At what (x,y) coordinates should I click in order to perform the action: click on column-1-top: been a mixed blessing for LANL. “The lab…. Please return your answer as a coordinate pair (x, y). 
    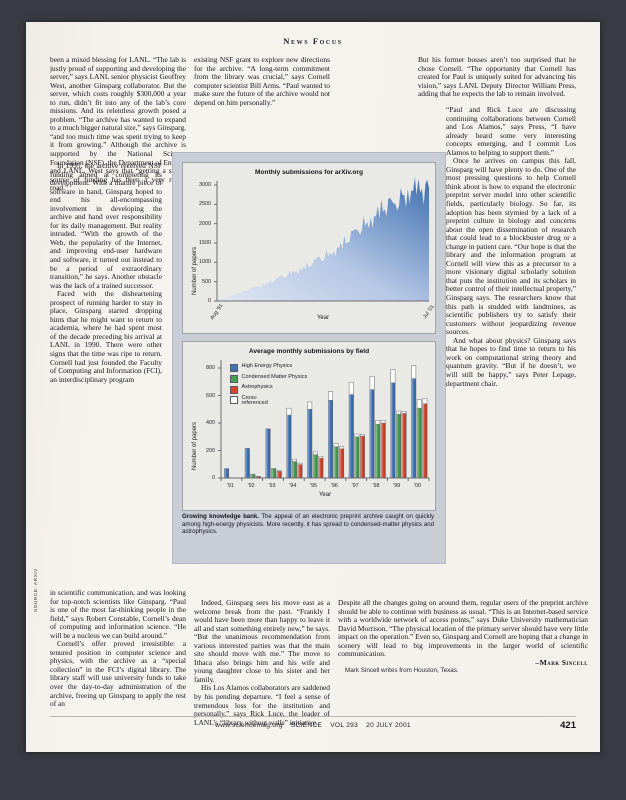
    Looking at the image, I should click on (118, 124).